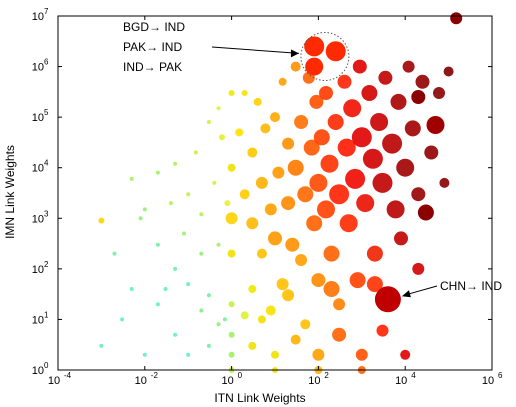 The image size is (516, 407). I want to click on y-tick-exponent: 0, so click(46, 365).